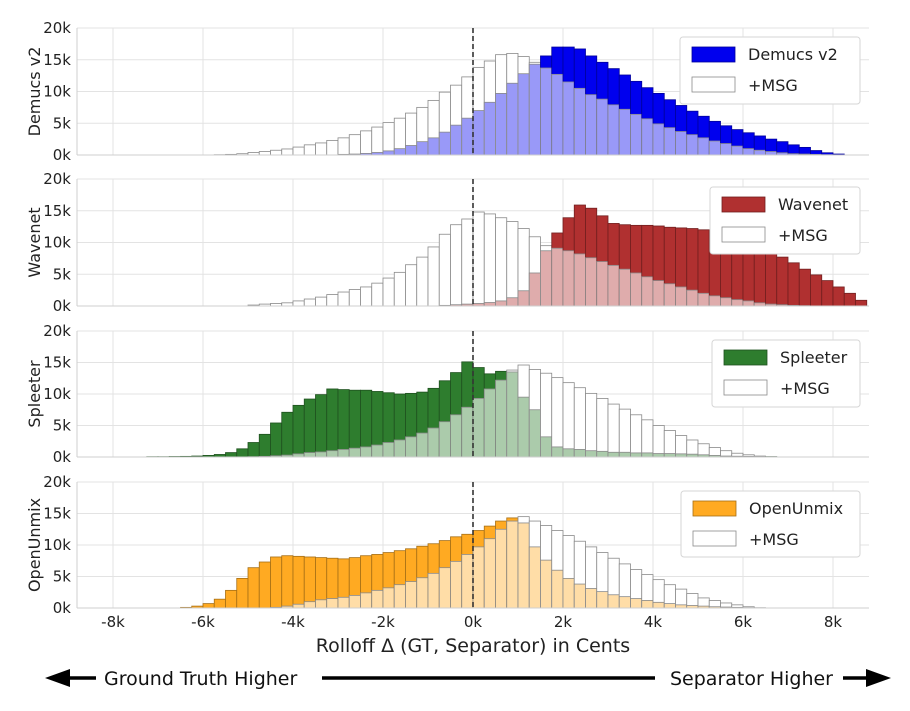 This screenshot has width=910, height=711. What do you see at coordinates (34, 394) in the screenshot?
I see `y-axis-label: Spleeter` at bounding box center [34, 394].